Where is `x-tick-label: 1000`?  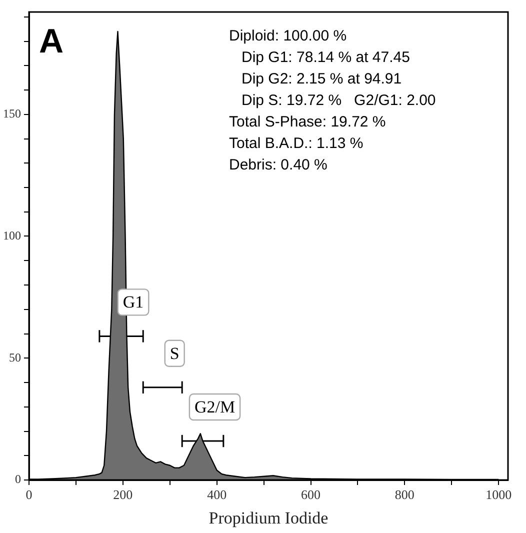 x-tick-label: 1000 is located at coordinates (499, 494).